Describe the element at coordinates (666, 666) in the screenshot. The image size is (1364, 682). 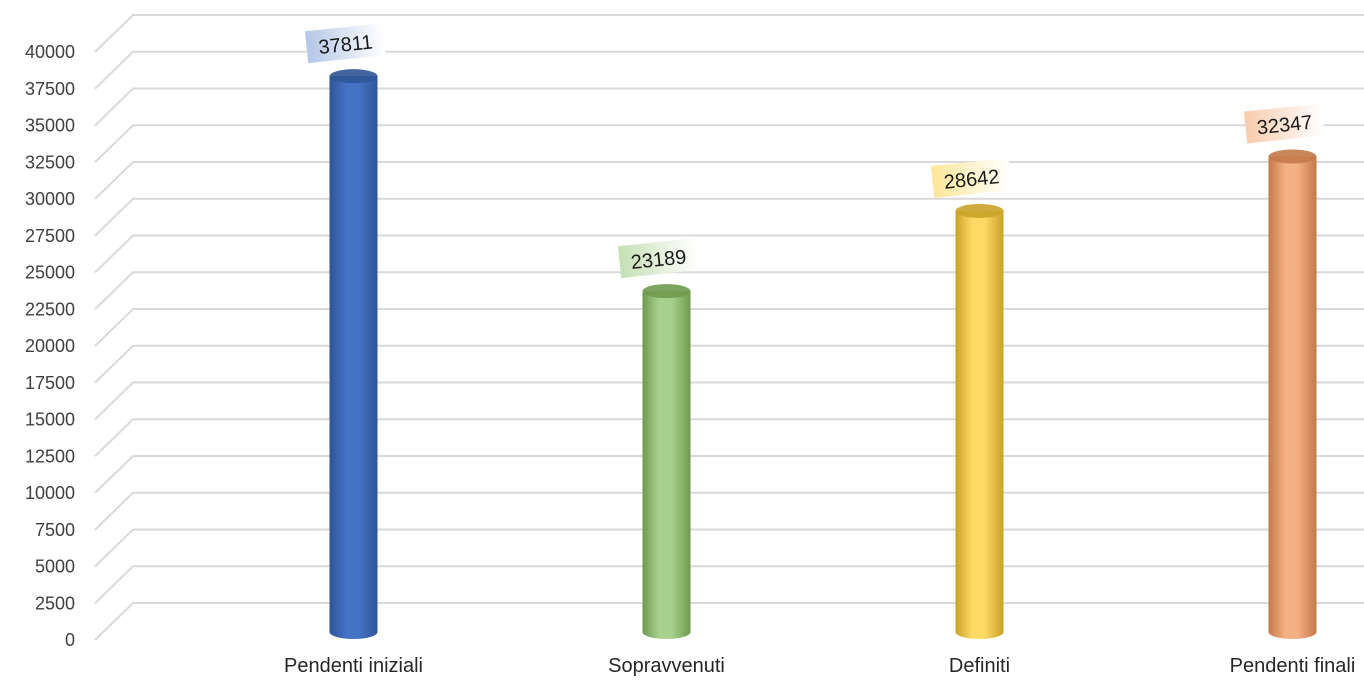
I see `category-label-2: Sopravvenuti` at that location.